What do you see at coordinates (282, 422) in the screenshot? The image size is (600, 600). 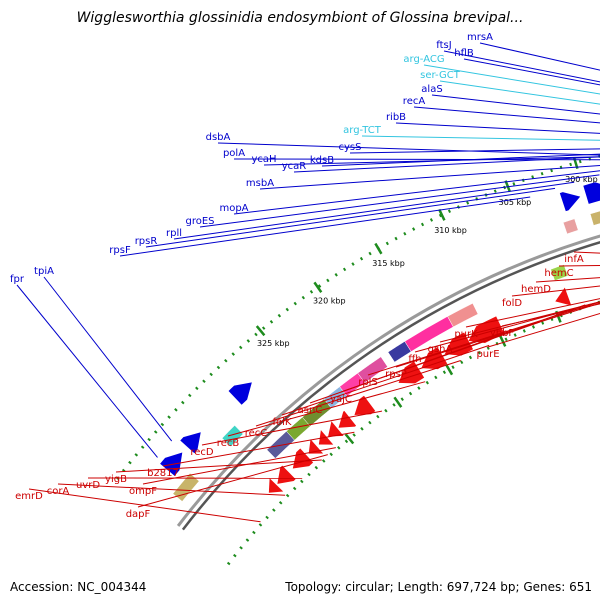 I see `gene-label-reverse: folK` at bounding box center [282, 422].